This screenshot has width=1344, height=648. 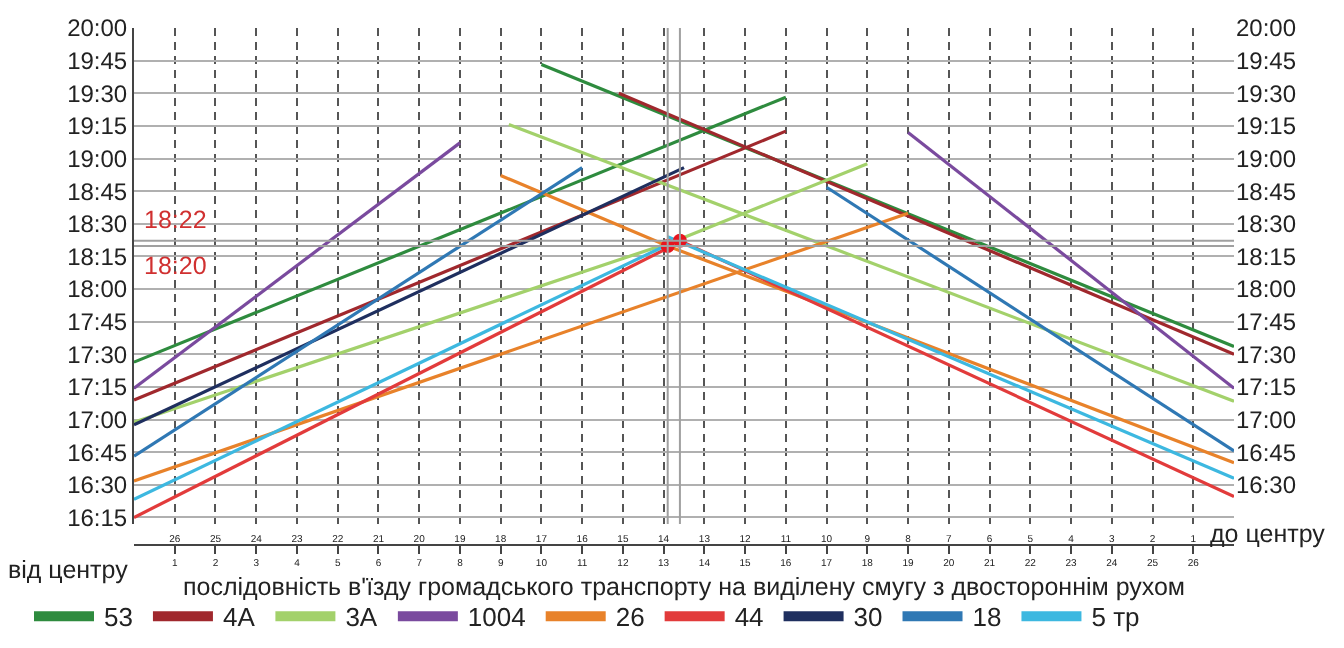 What do you see at coordinates (97, 191) in the screenshot?
I see `y-tick-label: 18:45` at bounding box center [97, 191].